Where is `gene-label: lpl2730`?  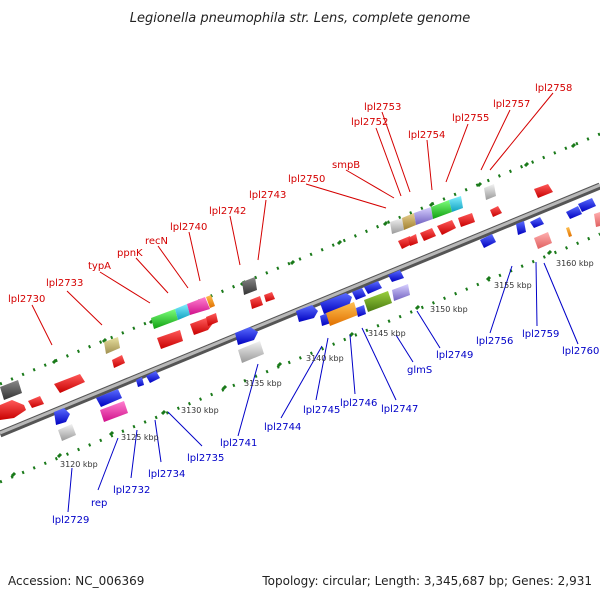
gene-label: lpl2730 is located at coordinates (26, 299).